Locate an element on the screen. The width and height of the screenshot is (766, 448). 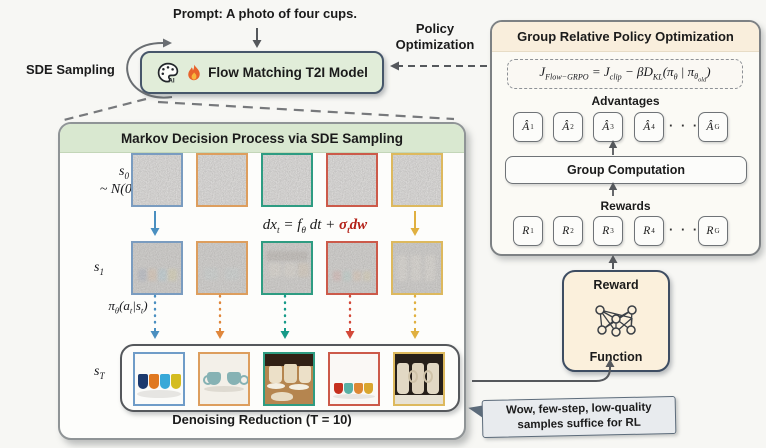
rewards-label: Rewards is located at coordinates (625, 206).